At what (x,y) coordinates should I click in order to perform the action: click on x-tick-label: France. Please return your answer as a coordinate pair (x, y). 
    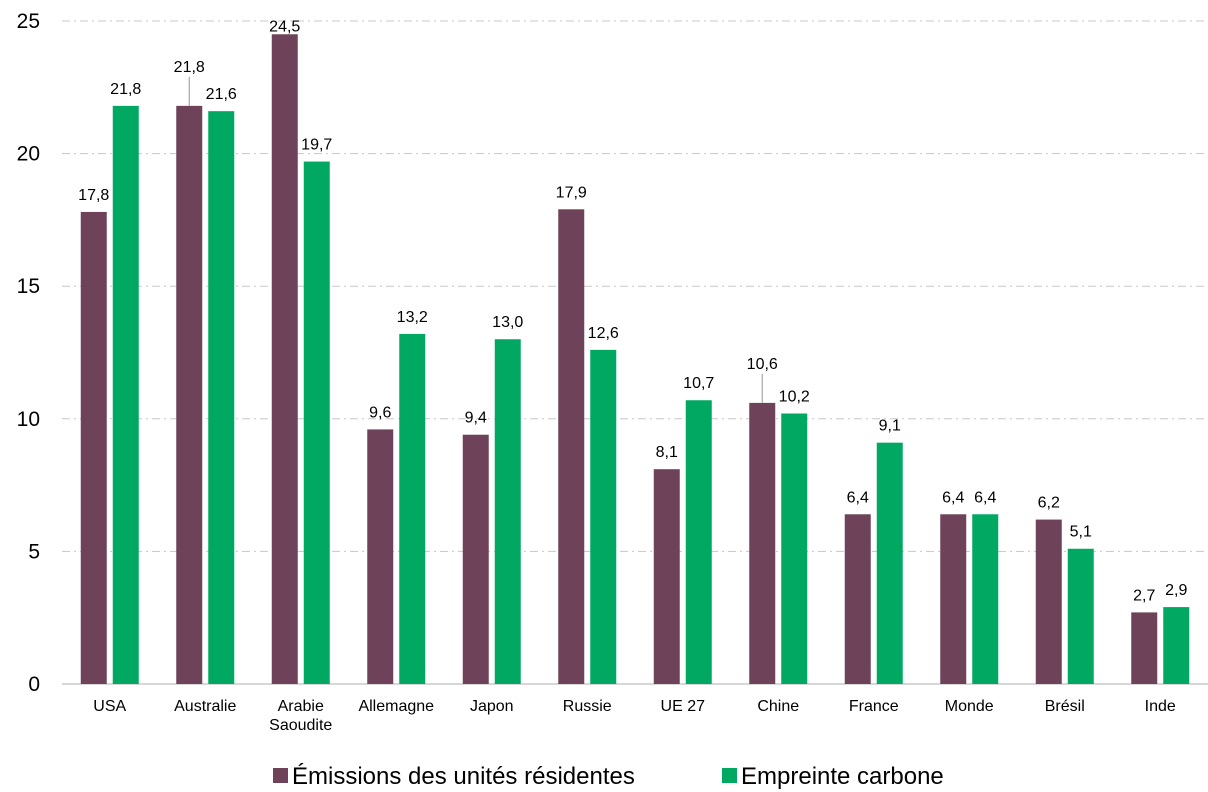
    Looking at the image, I should click on (874, 706).